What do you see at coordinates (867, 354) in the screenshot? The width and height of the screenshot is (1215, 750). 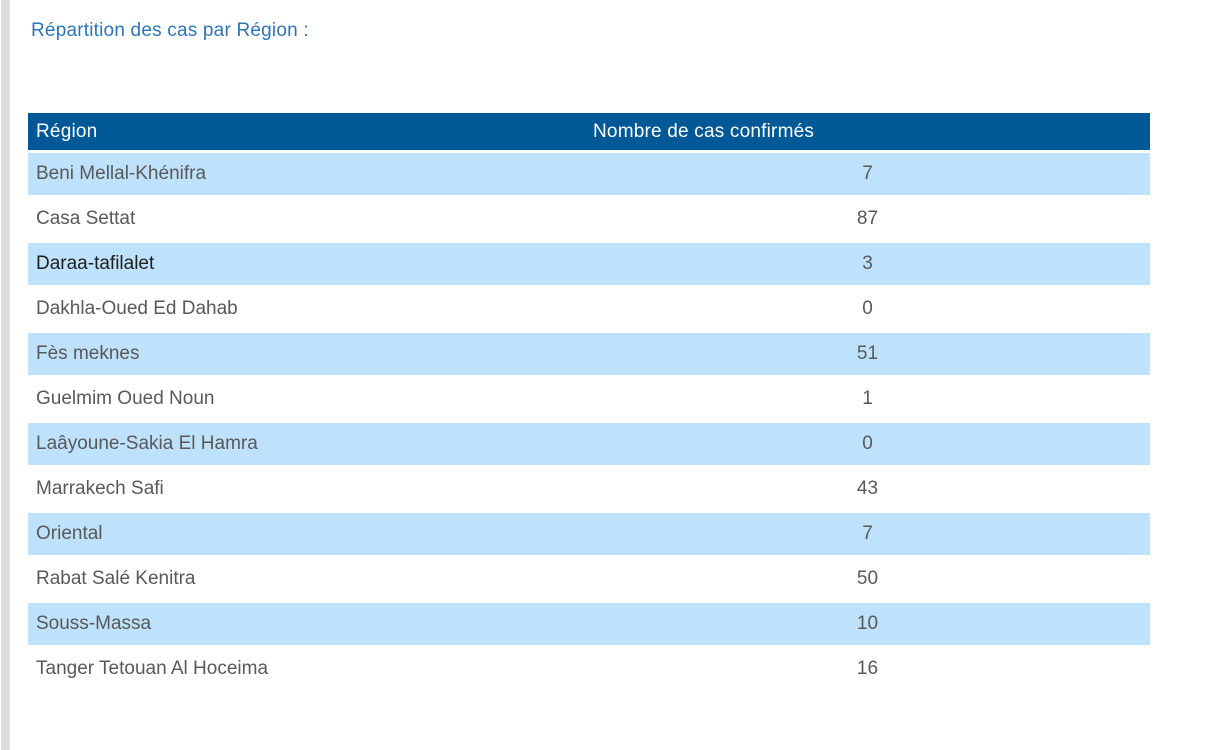 I see `cases-count-cell: 51` at bounding box center [867, 354].